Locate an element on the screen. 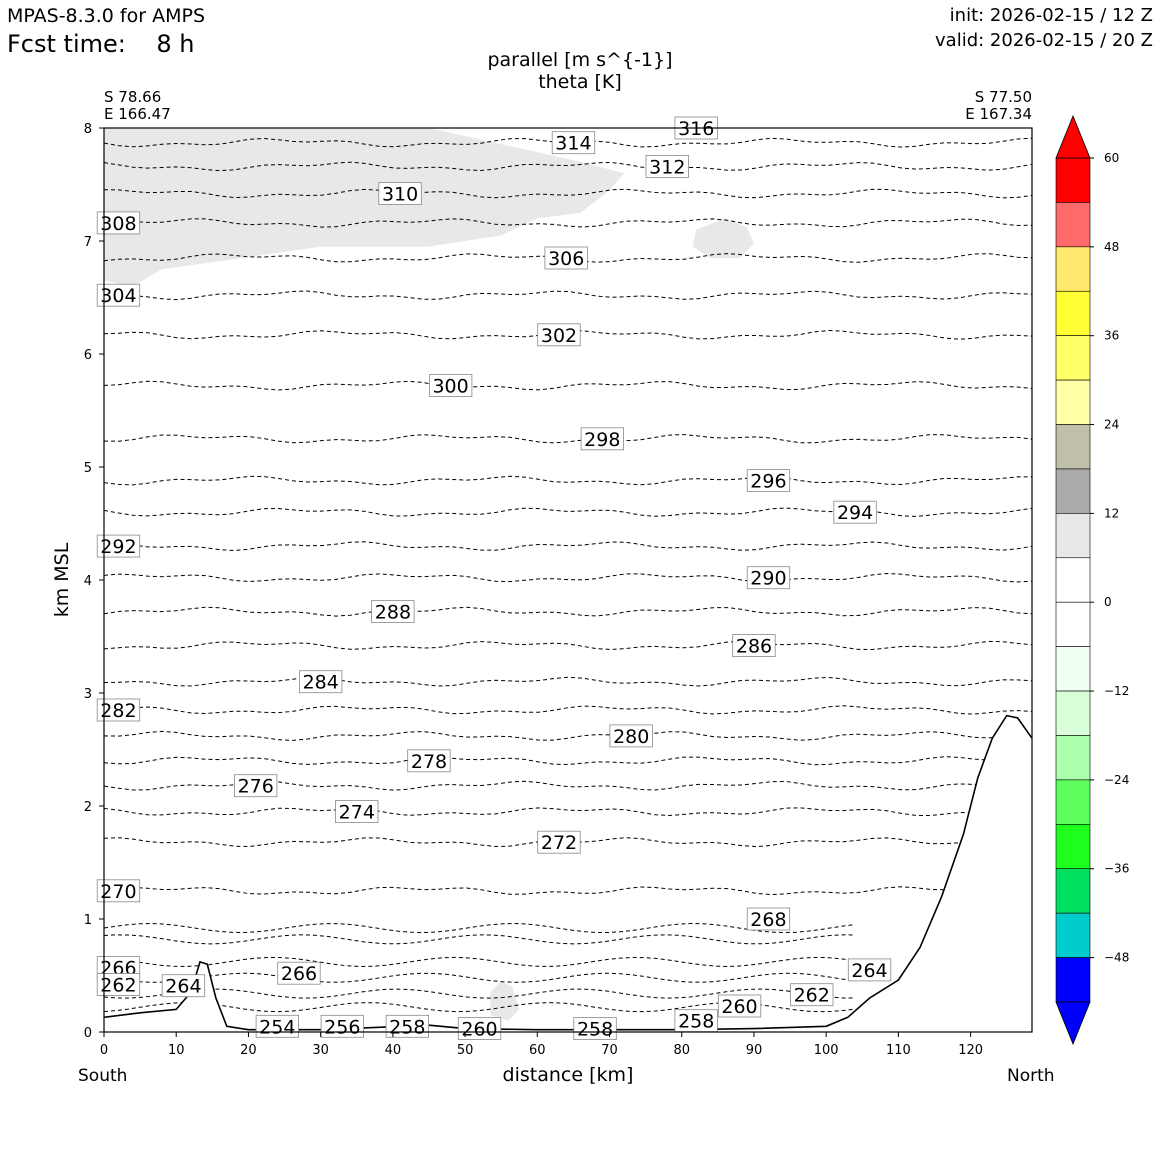  theta-label-274-box is located at coordinates (357, 811).